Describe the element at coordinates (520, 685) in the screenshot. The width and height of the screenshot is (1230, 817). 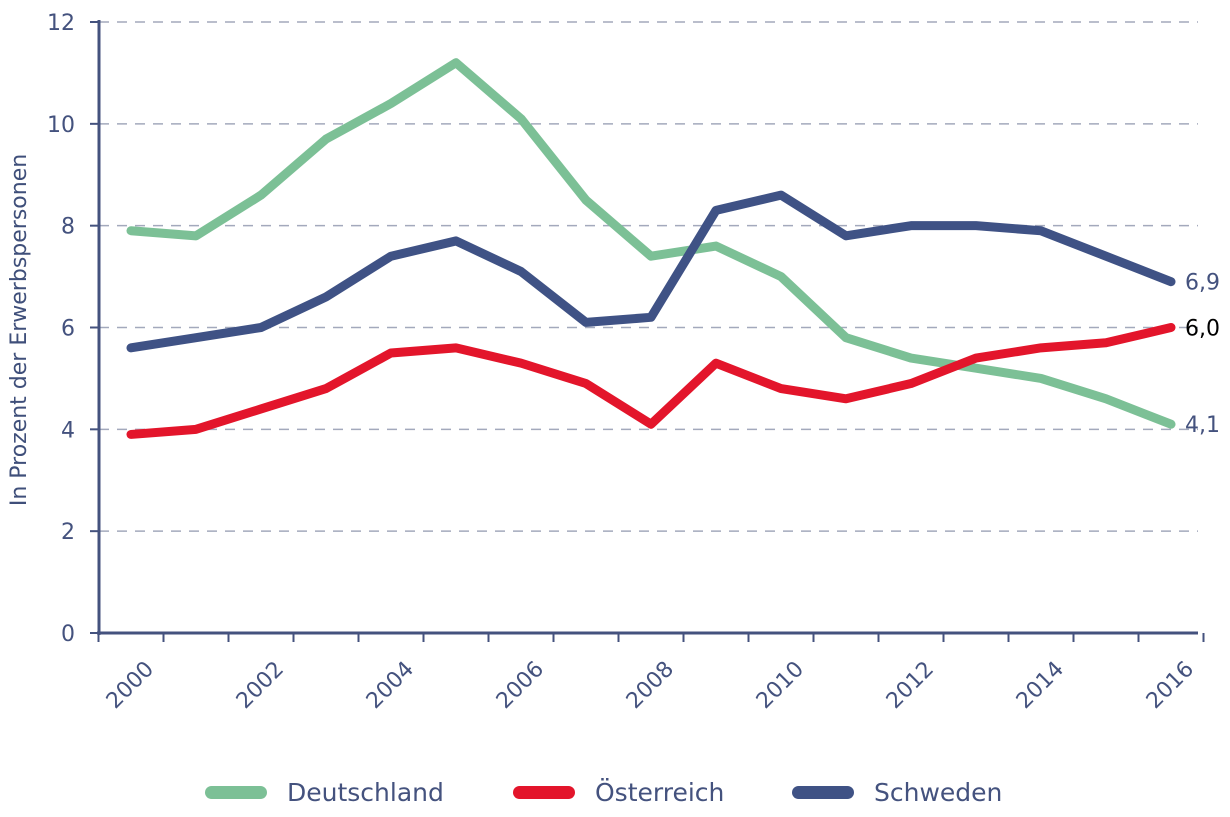
I see `x-tick-label-2006: 2006` at that location.